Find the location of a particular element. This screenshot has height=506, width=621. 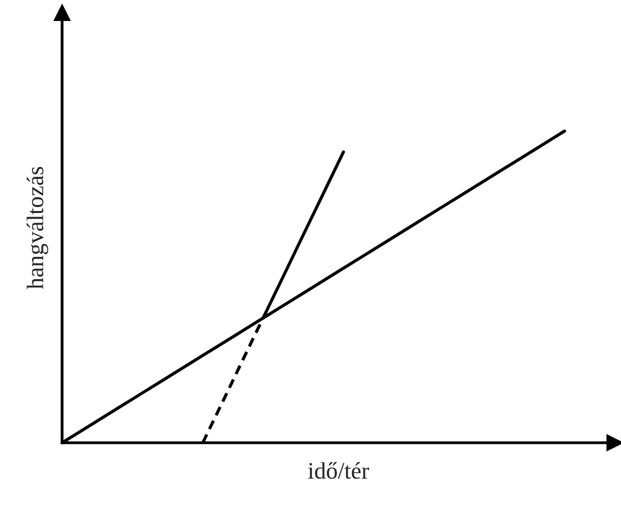

y-axis-title: hangváltozás is located at coordinates (37, 228).